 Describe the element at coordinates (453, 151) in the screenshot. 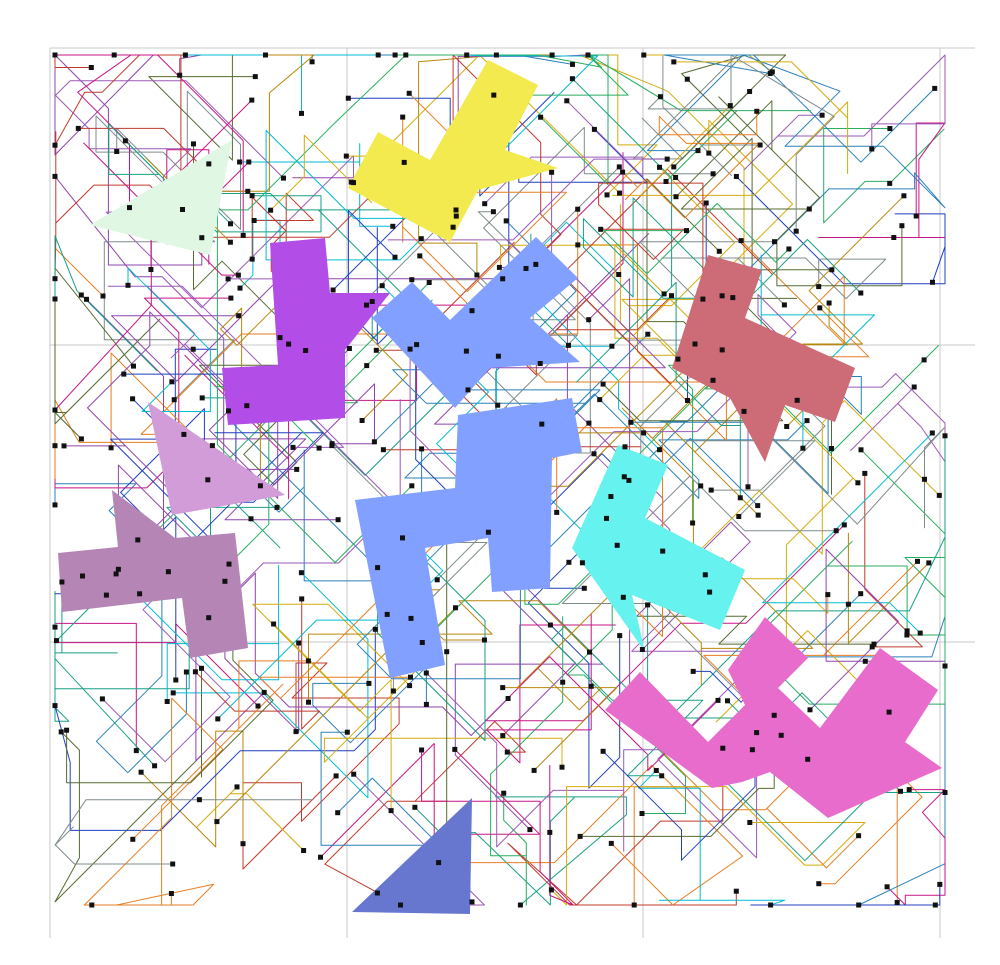

I see `yellow-block` at that location.